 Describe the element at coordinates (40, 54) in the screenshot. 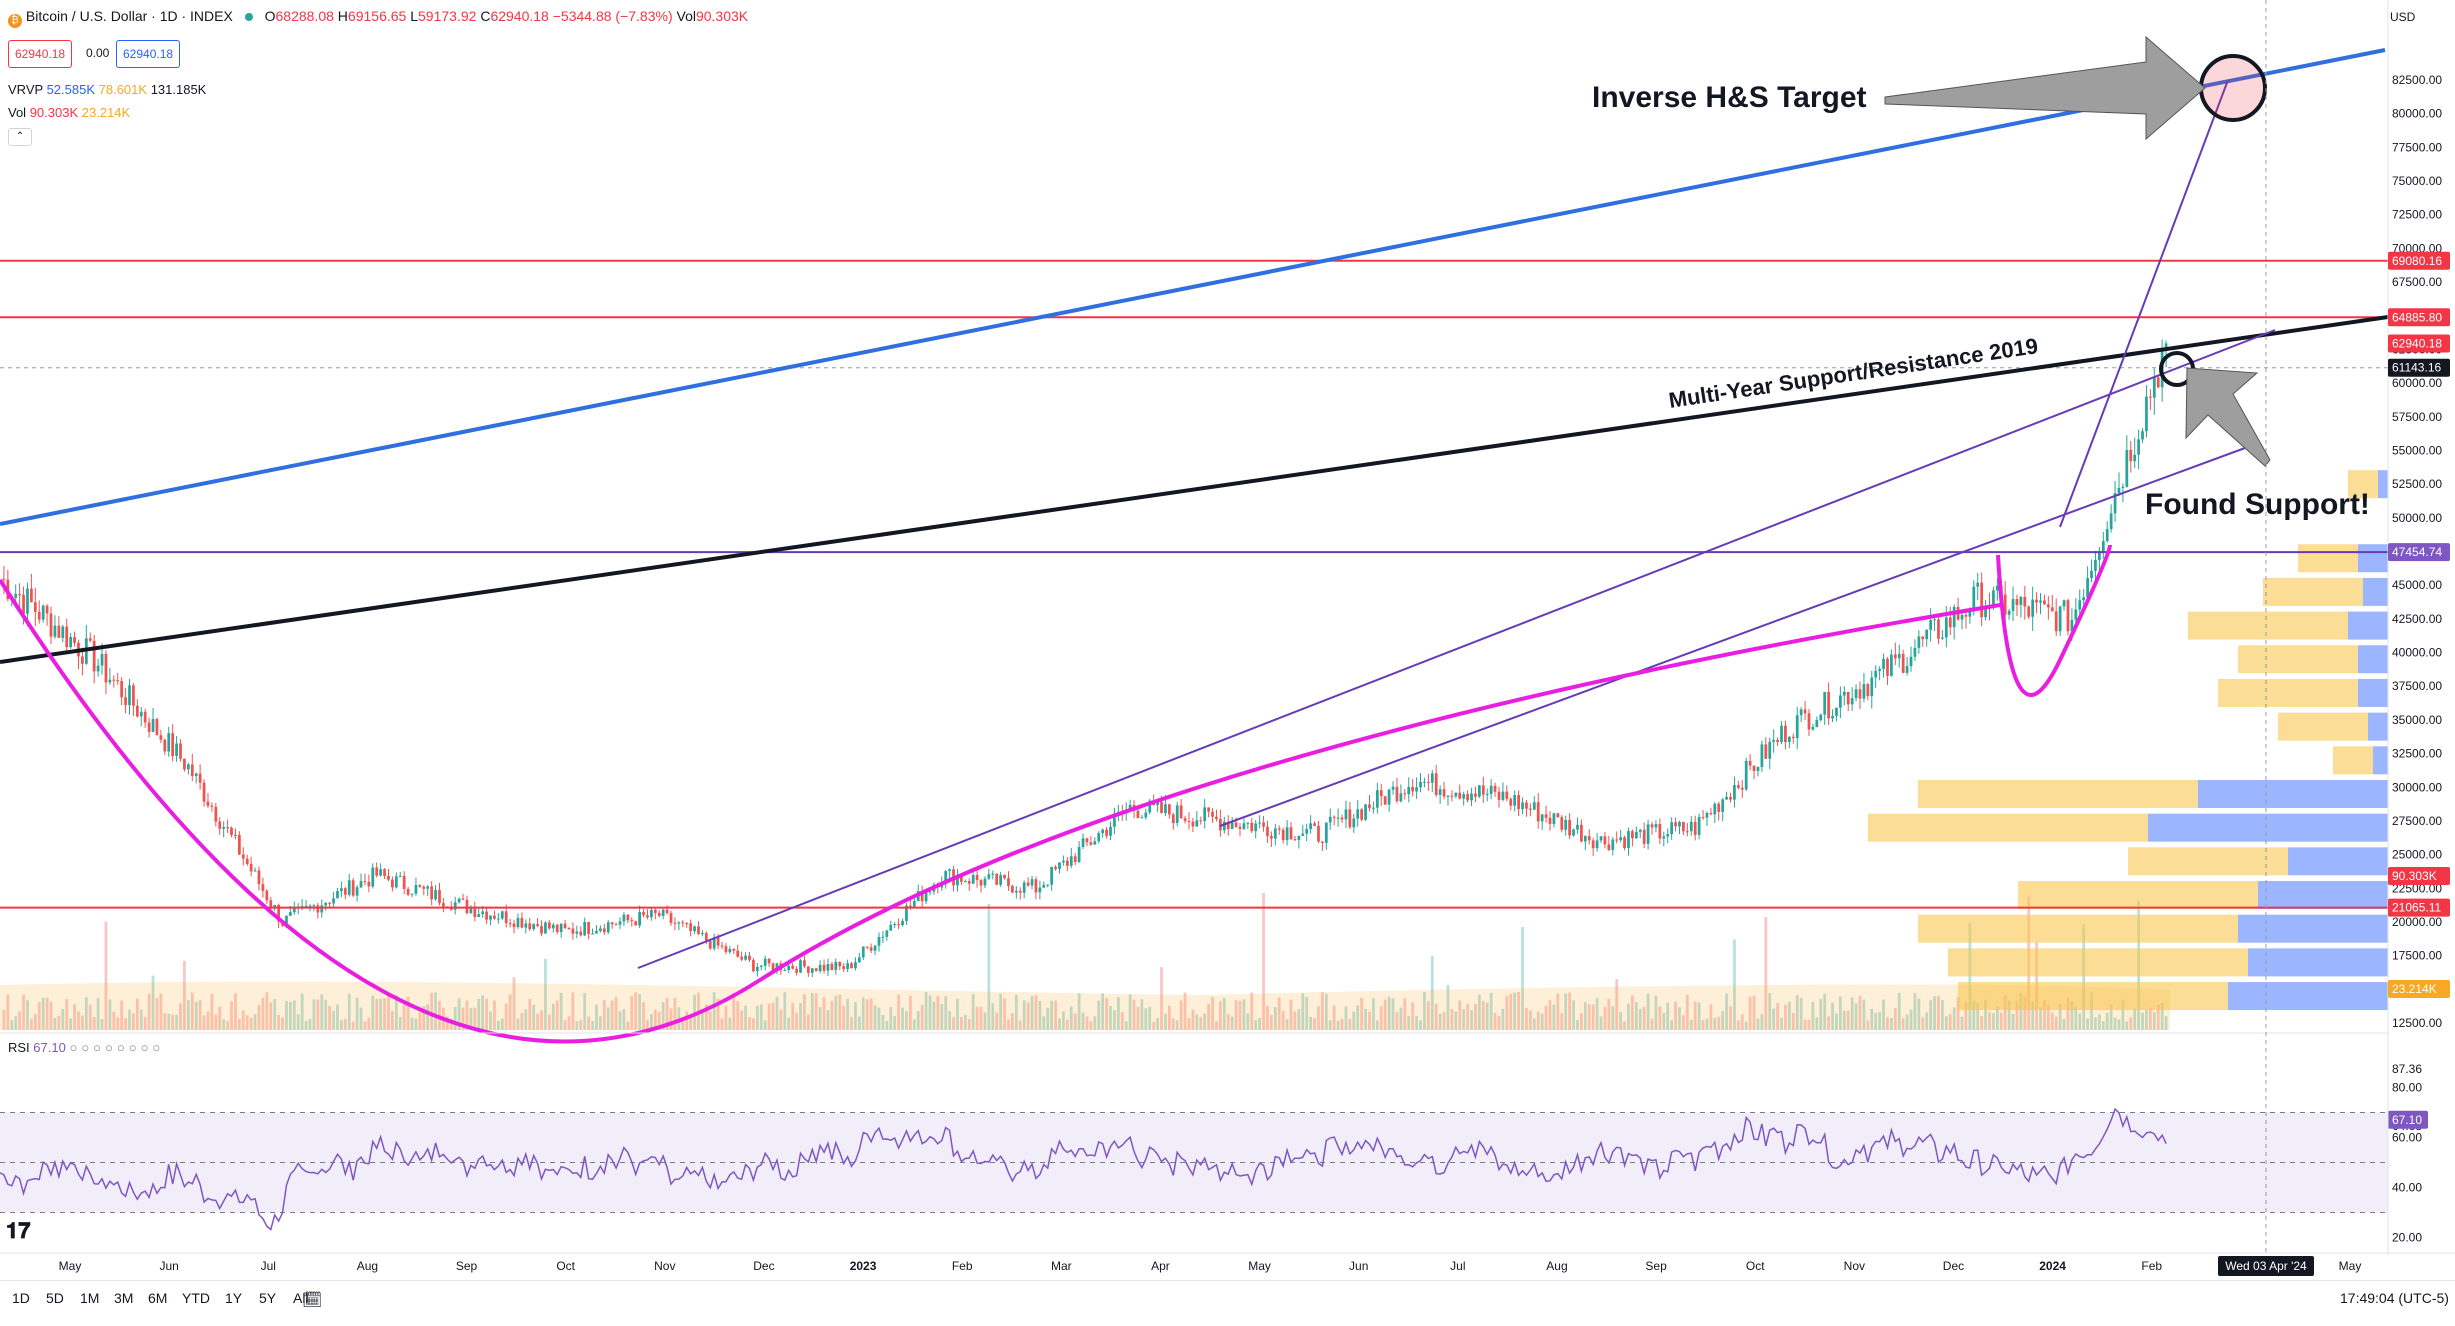

I see `sell-button: 62940.18` at that location.